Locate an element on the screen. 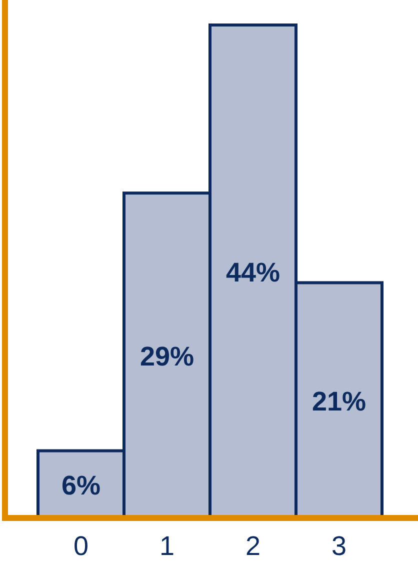 The width and height of the screenshot is (418, 575). x-tick-label: 0 is located at coordinates (81, 546).